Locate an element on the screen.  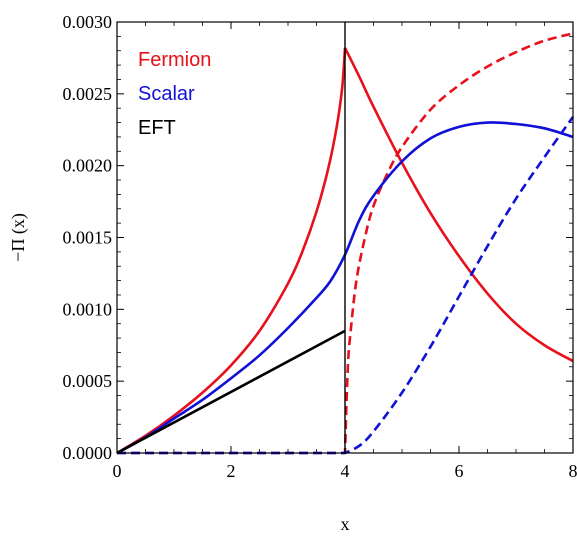
x-tick-label: 6 is located at coordinates (459, 471).